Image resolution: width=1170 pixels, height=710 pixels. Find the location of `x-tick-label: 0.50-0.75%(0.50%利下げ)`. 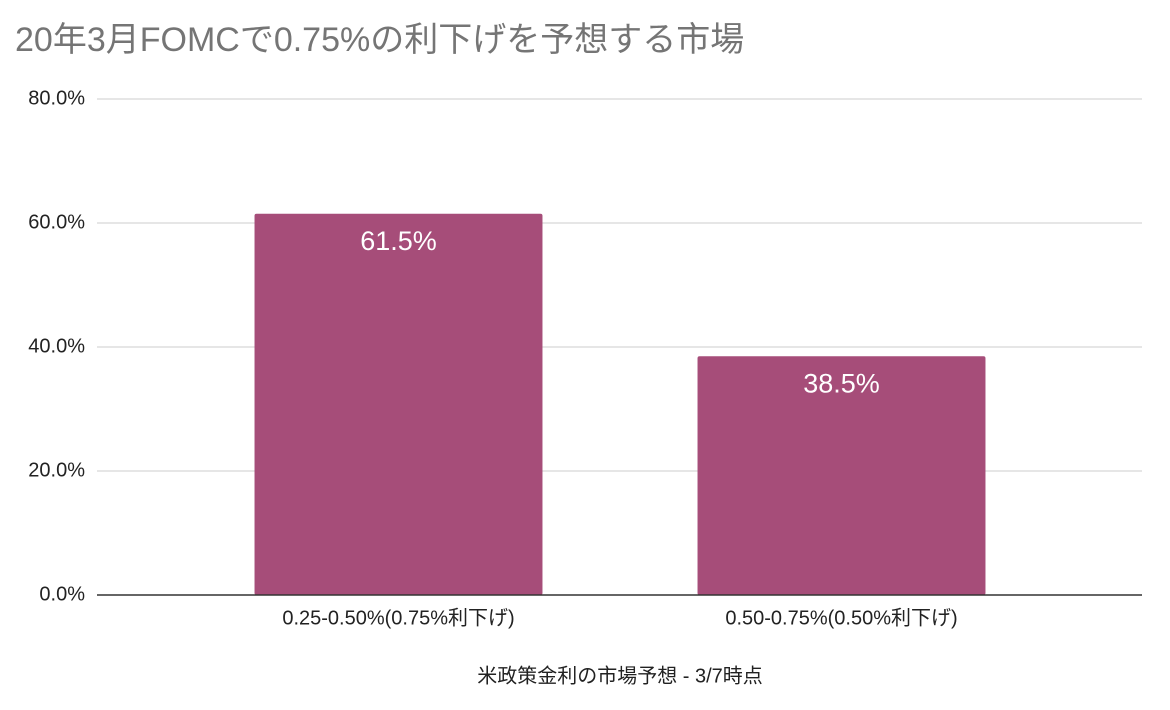

x-tick-label: 0.50-0.75%(0.50%利下げ) is located at coordinates (841, 617).